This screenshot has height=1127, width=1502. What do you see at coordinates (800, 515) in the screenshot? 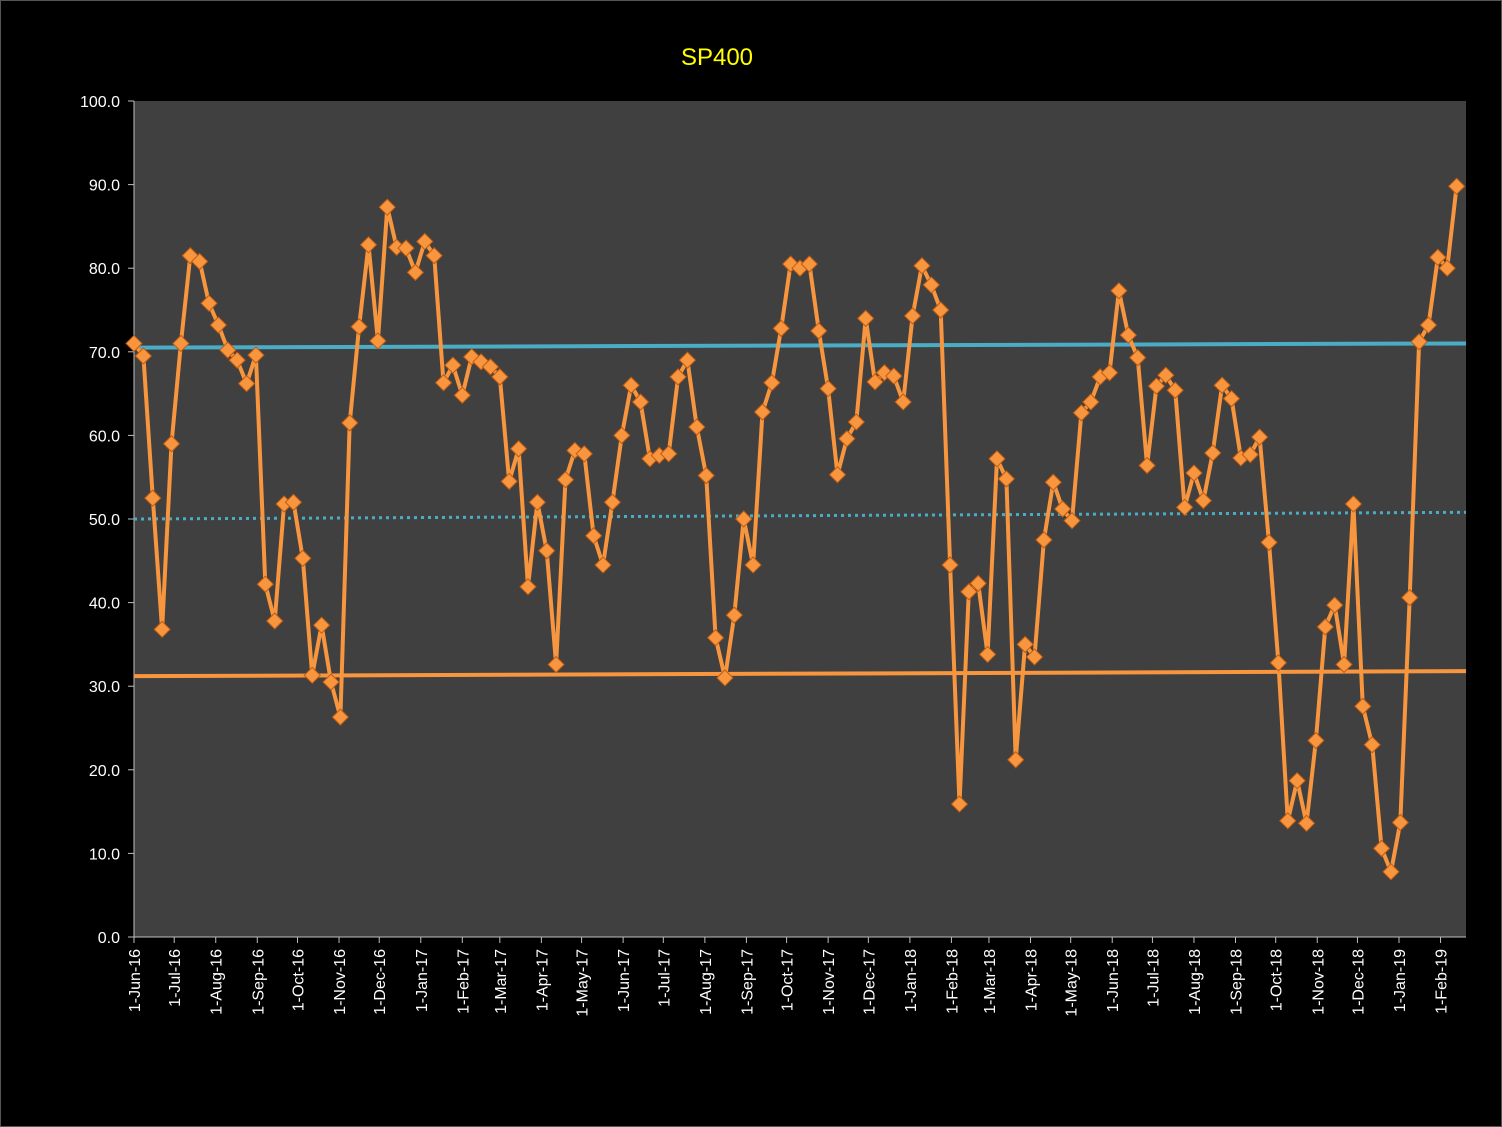
I see `middle-reference-line` at bounding box center [800, 515].